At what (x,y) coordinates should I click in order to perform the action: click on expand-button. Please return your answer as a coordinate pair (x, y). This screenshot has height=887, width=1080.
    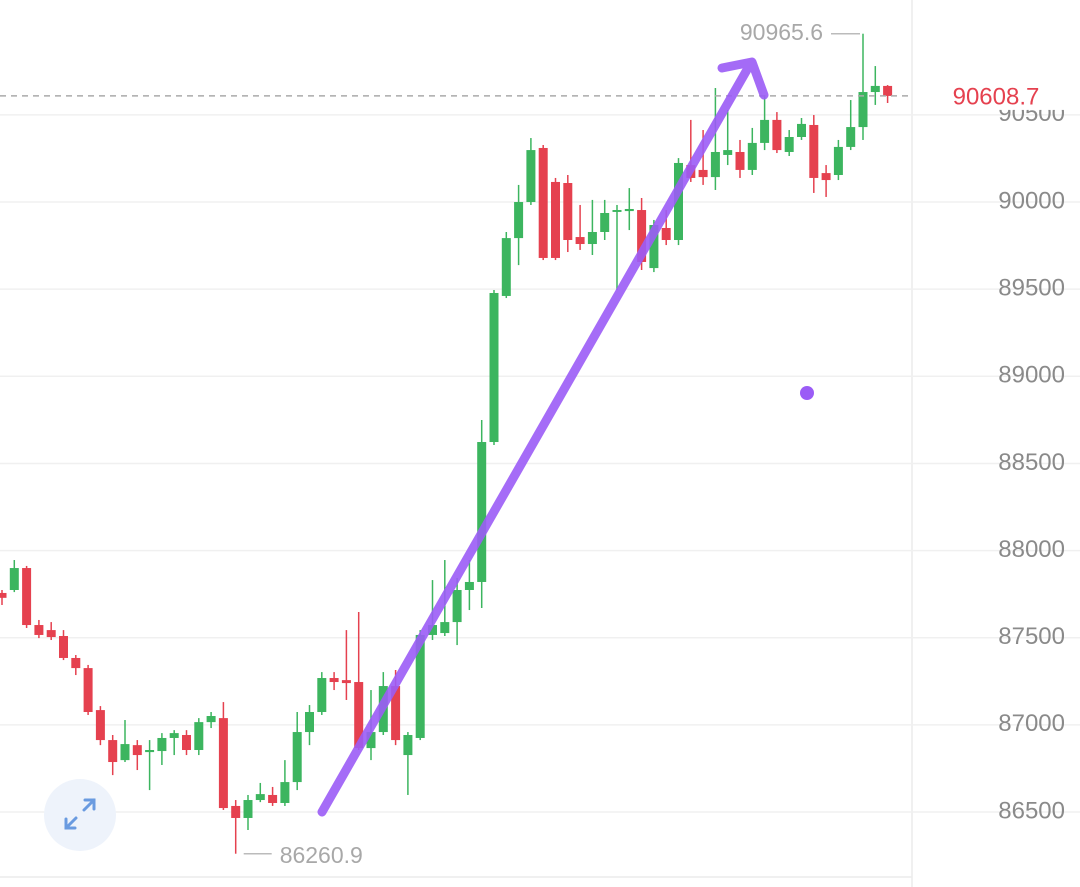
    Looking at the image, I should click on (80, 815).